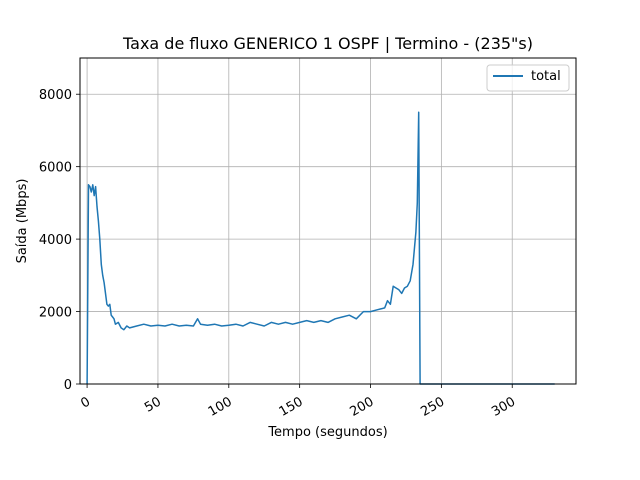 The width and height of the screenshot is (640, 480). Describe the element at coordinates (55, 313) in the screenshot. I see `y-tick-label: 2000` at that location.